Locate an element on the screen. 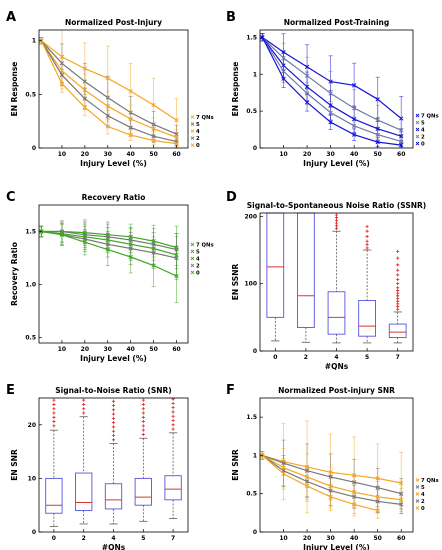 Image resolution: width=442 pixels, height=550 pixels. chart-title: Normalized Post-injury SNR is located at coordinates (336, 390).